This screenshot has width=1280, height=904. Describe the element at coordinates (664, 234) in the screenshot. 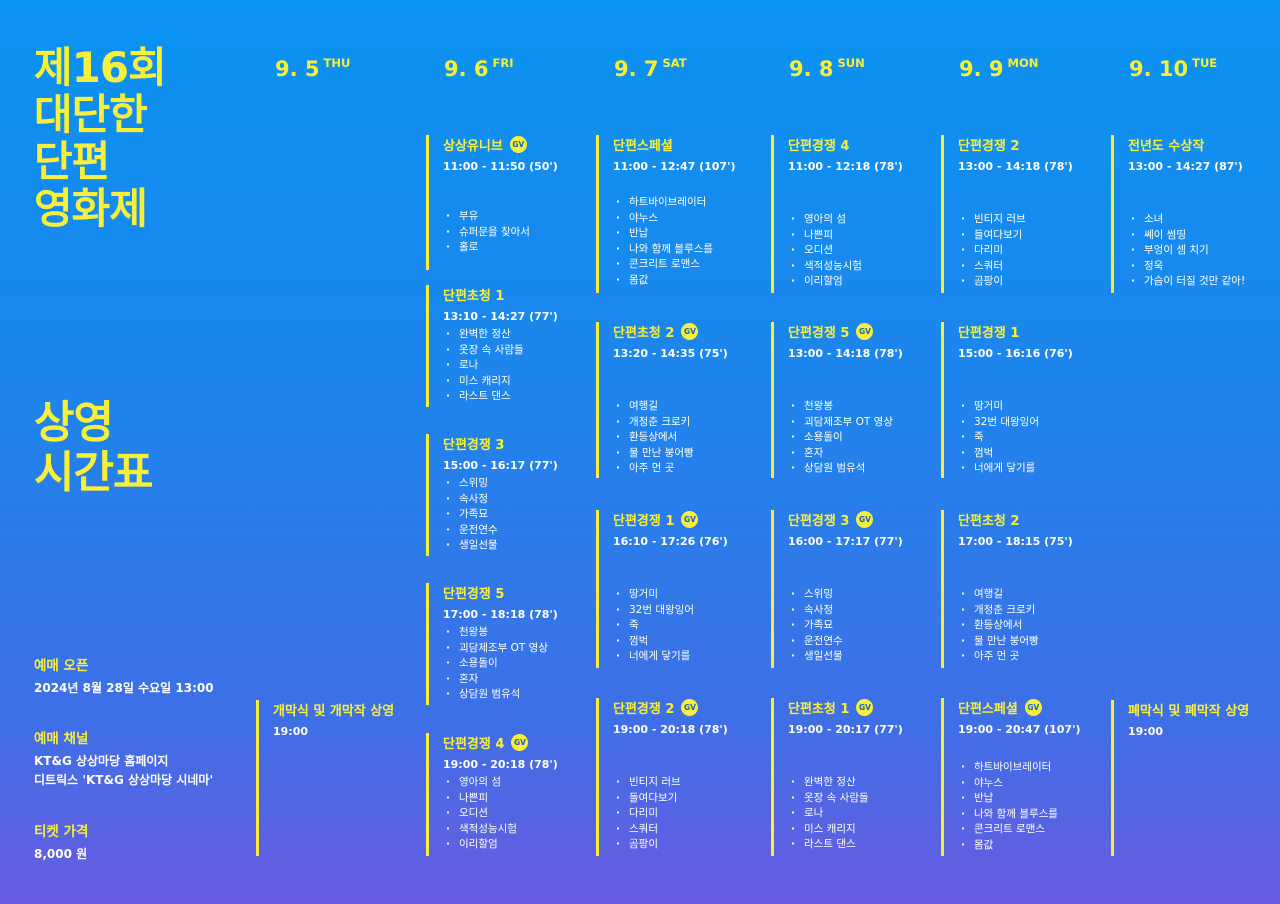

I see `film-item: 반납` at that location.